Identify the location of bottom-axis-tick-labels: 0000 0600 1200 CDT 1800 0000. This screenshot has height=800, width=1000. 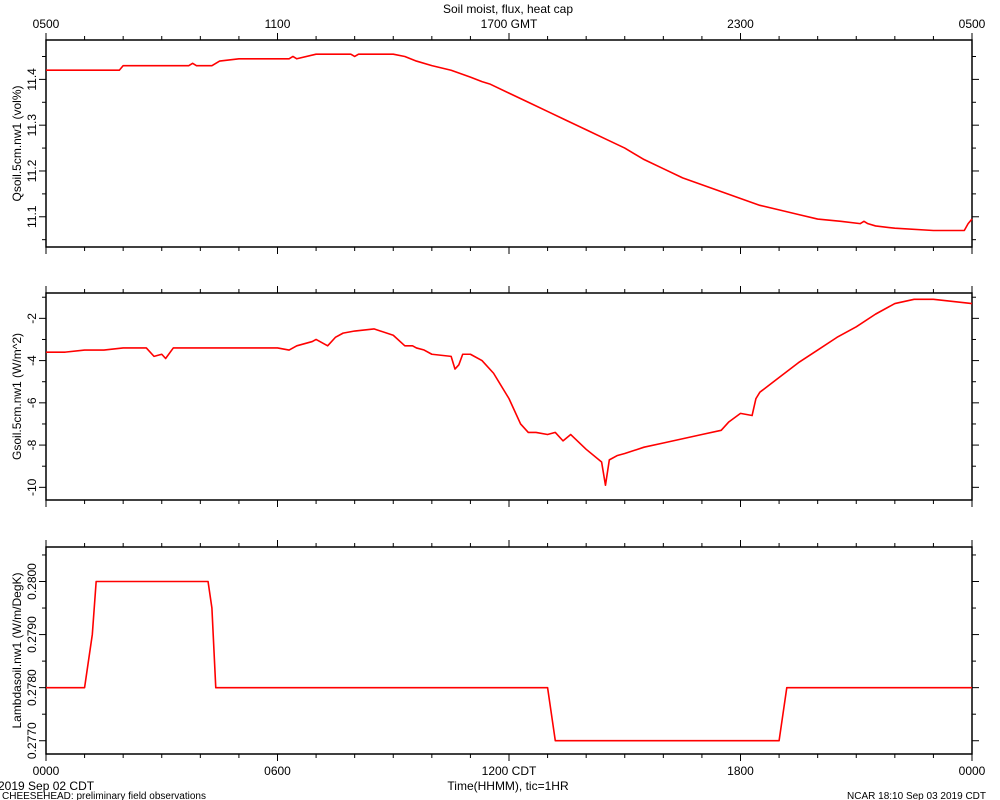
(509, 771).